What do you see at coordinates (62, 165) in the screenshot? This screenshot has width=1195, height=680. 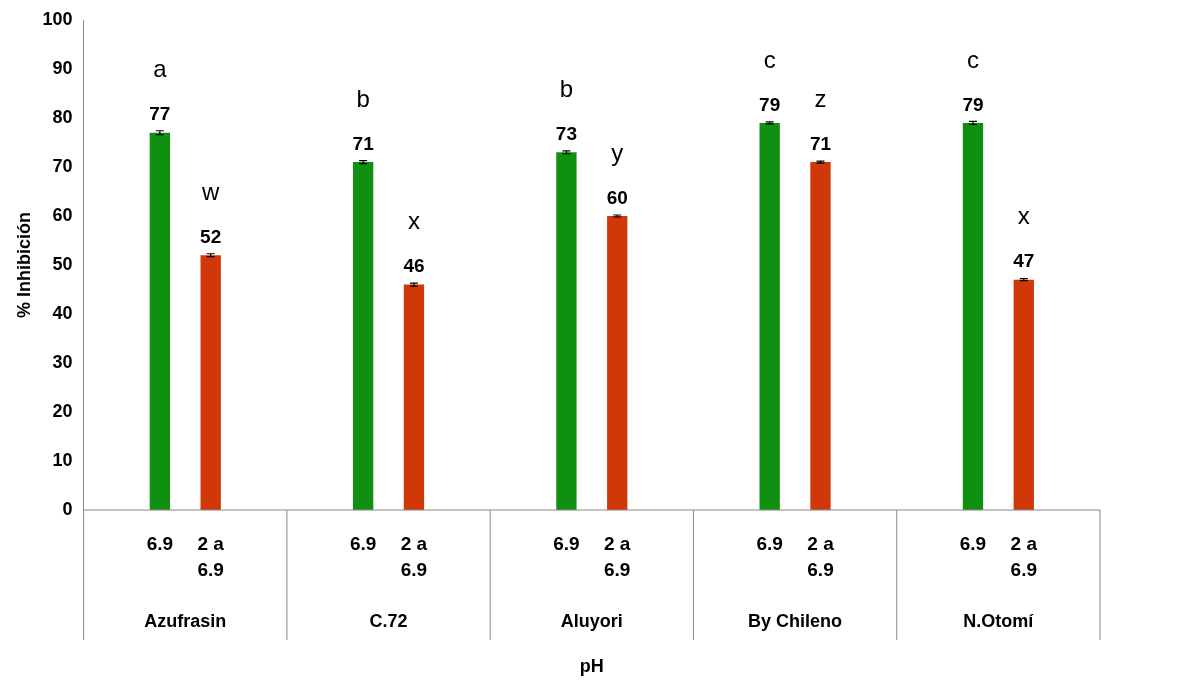 I see `y-tick-label: 70` at bounding box center [62, 165].